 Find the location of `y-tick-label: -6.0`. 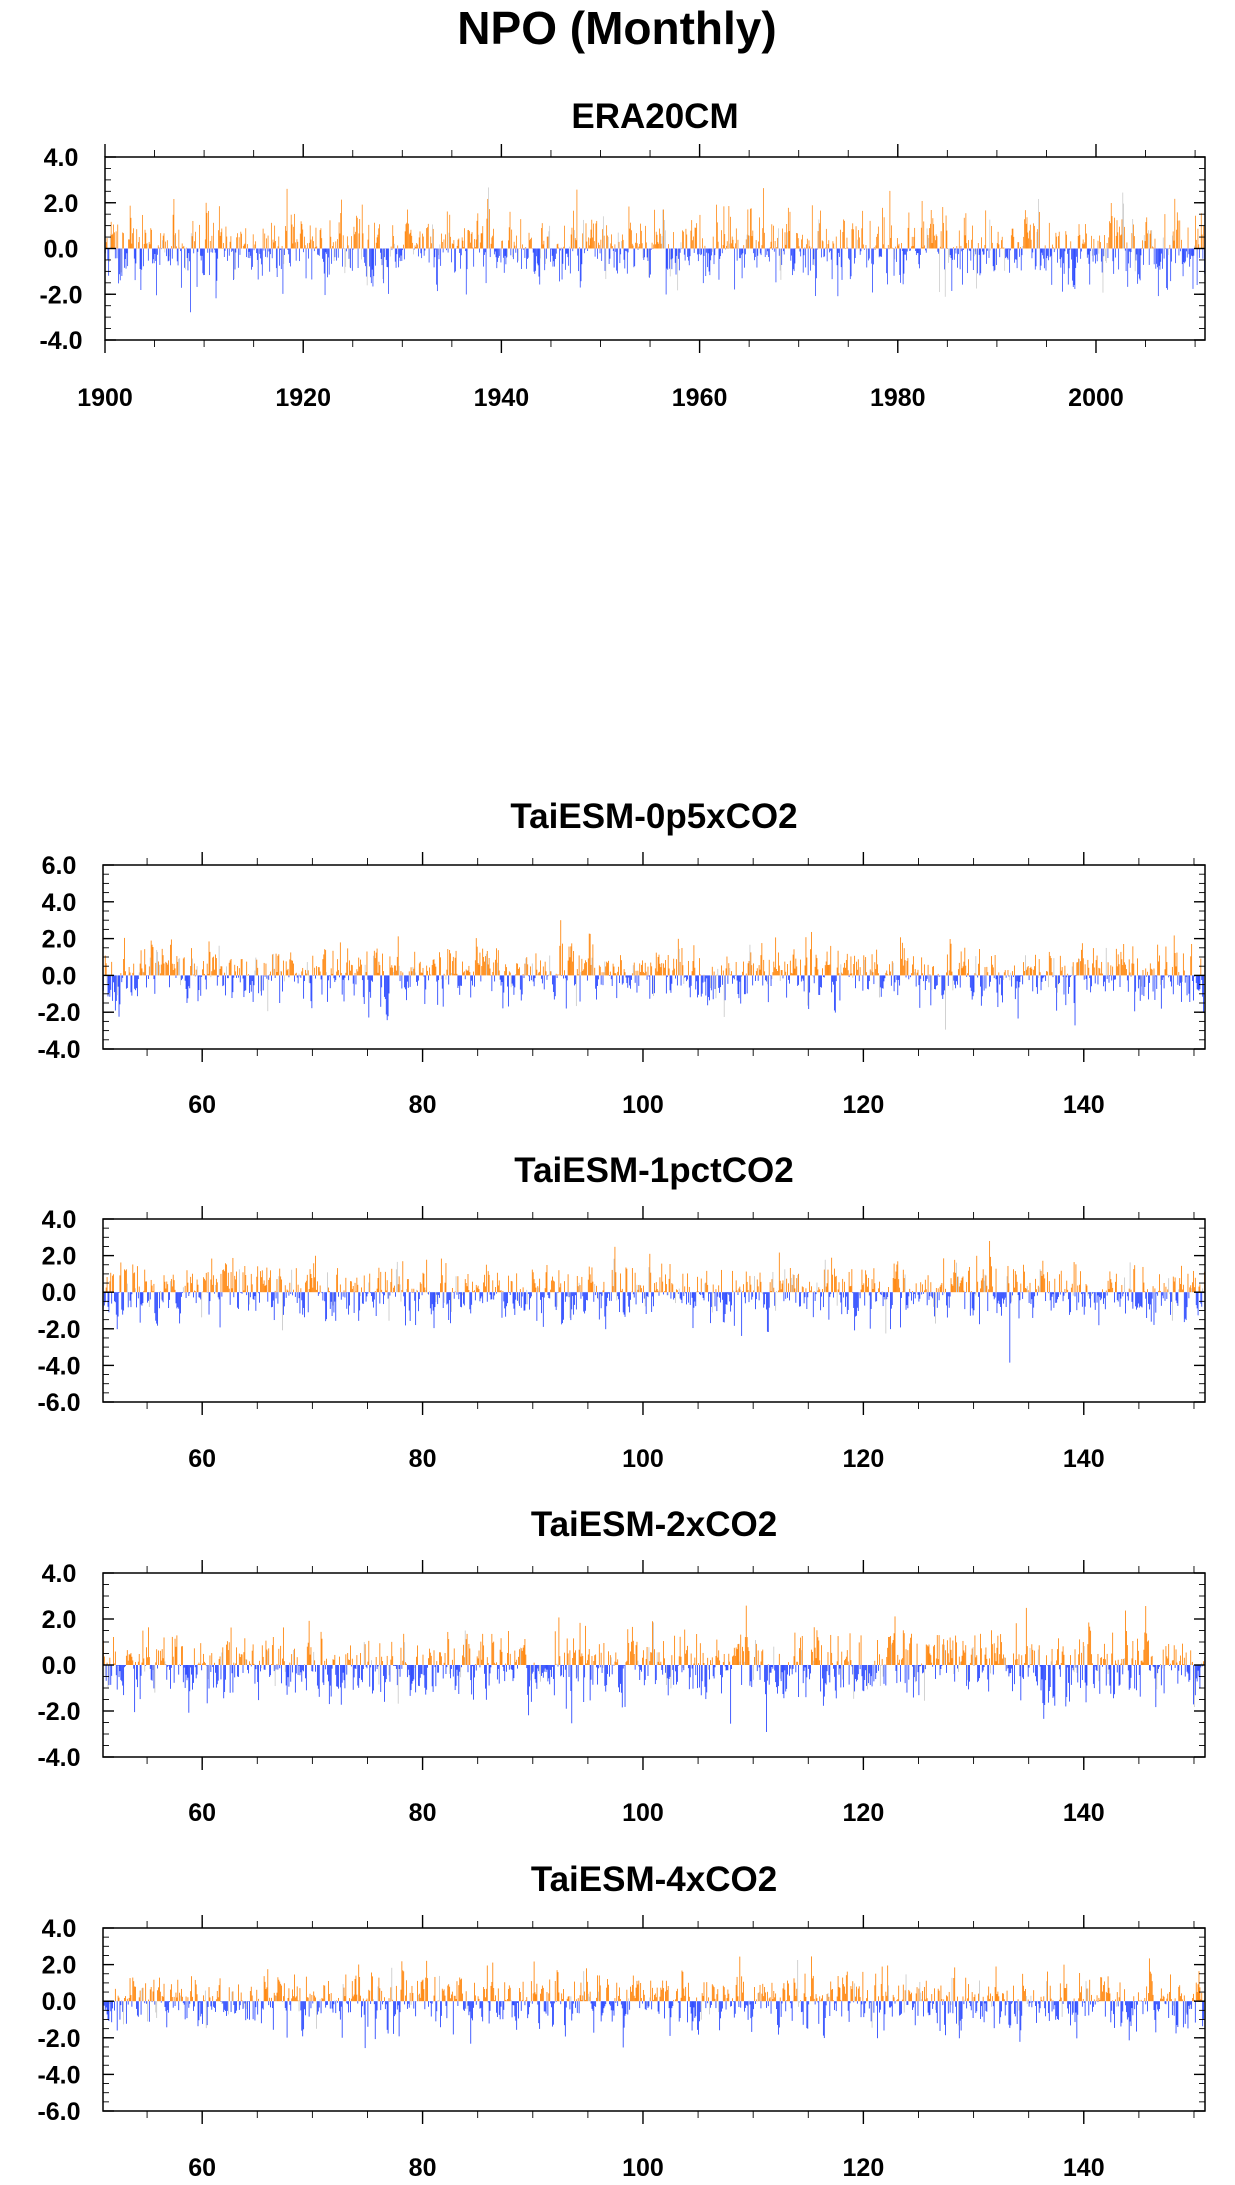

y-tick-label: -6.0 is located at coordinates (58, 1403).